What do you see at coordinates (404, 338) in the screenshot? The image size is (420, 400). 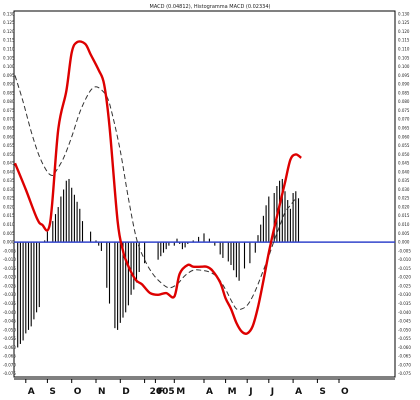 I see `y-tick-label-right: -0.055` at bounding box center [404, 338].